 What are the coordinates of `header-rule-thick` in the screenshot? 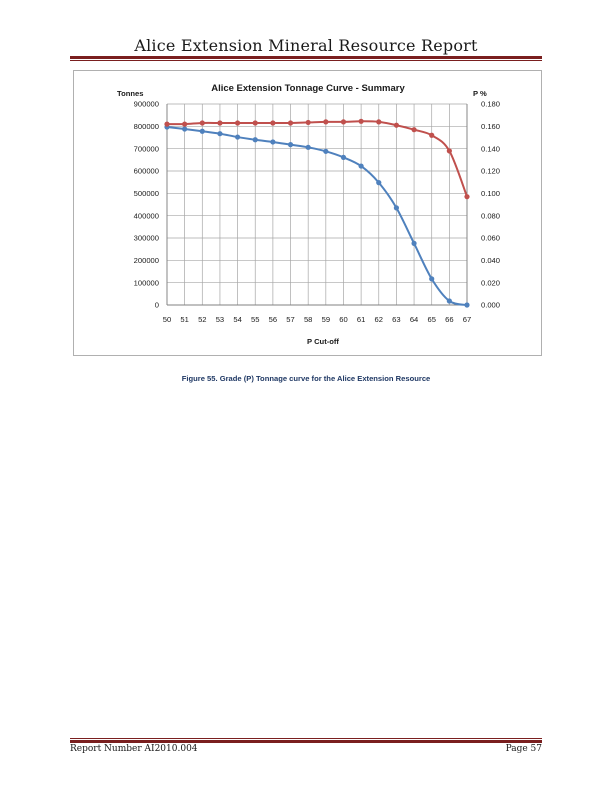 It's located at (306, 57).